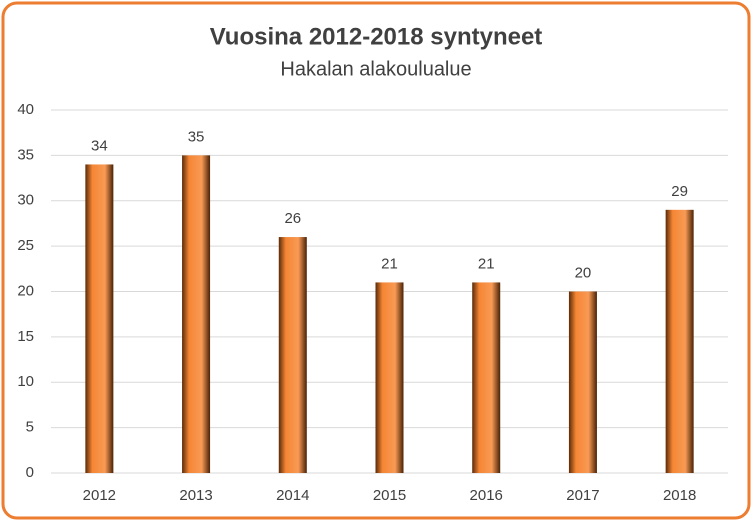 This screenshot has width=753, height=522. Describe the element at coordinates (486, 495) in the screenshot. I see `x-tick-label: 2016` at that location.